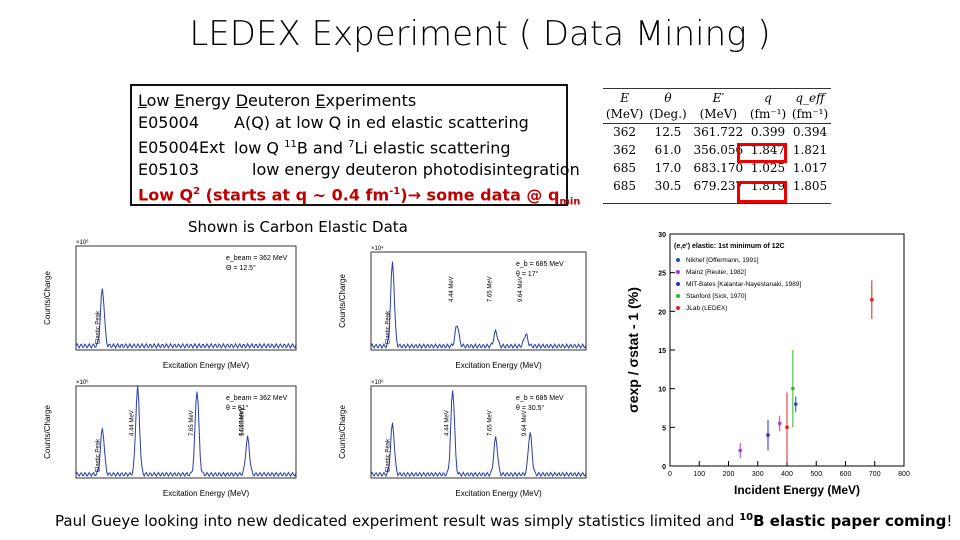 This screenshot has height=540, width=960. What do you see at coordinates (720, 150) in the screenshot?
I see `table-row: 362 61.0 356.056 1.847 1.821` at bounding box center [720, 150].